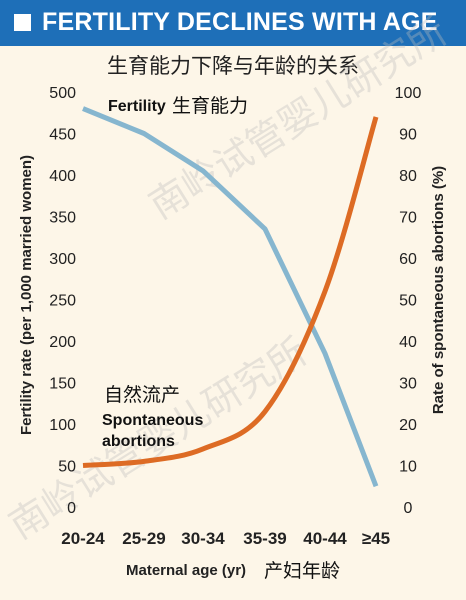  Describe the element at coordinates (408, 508) in the screenshot. I see `y-right-tick-label: 0` at that location.